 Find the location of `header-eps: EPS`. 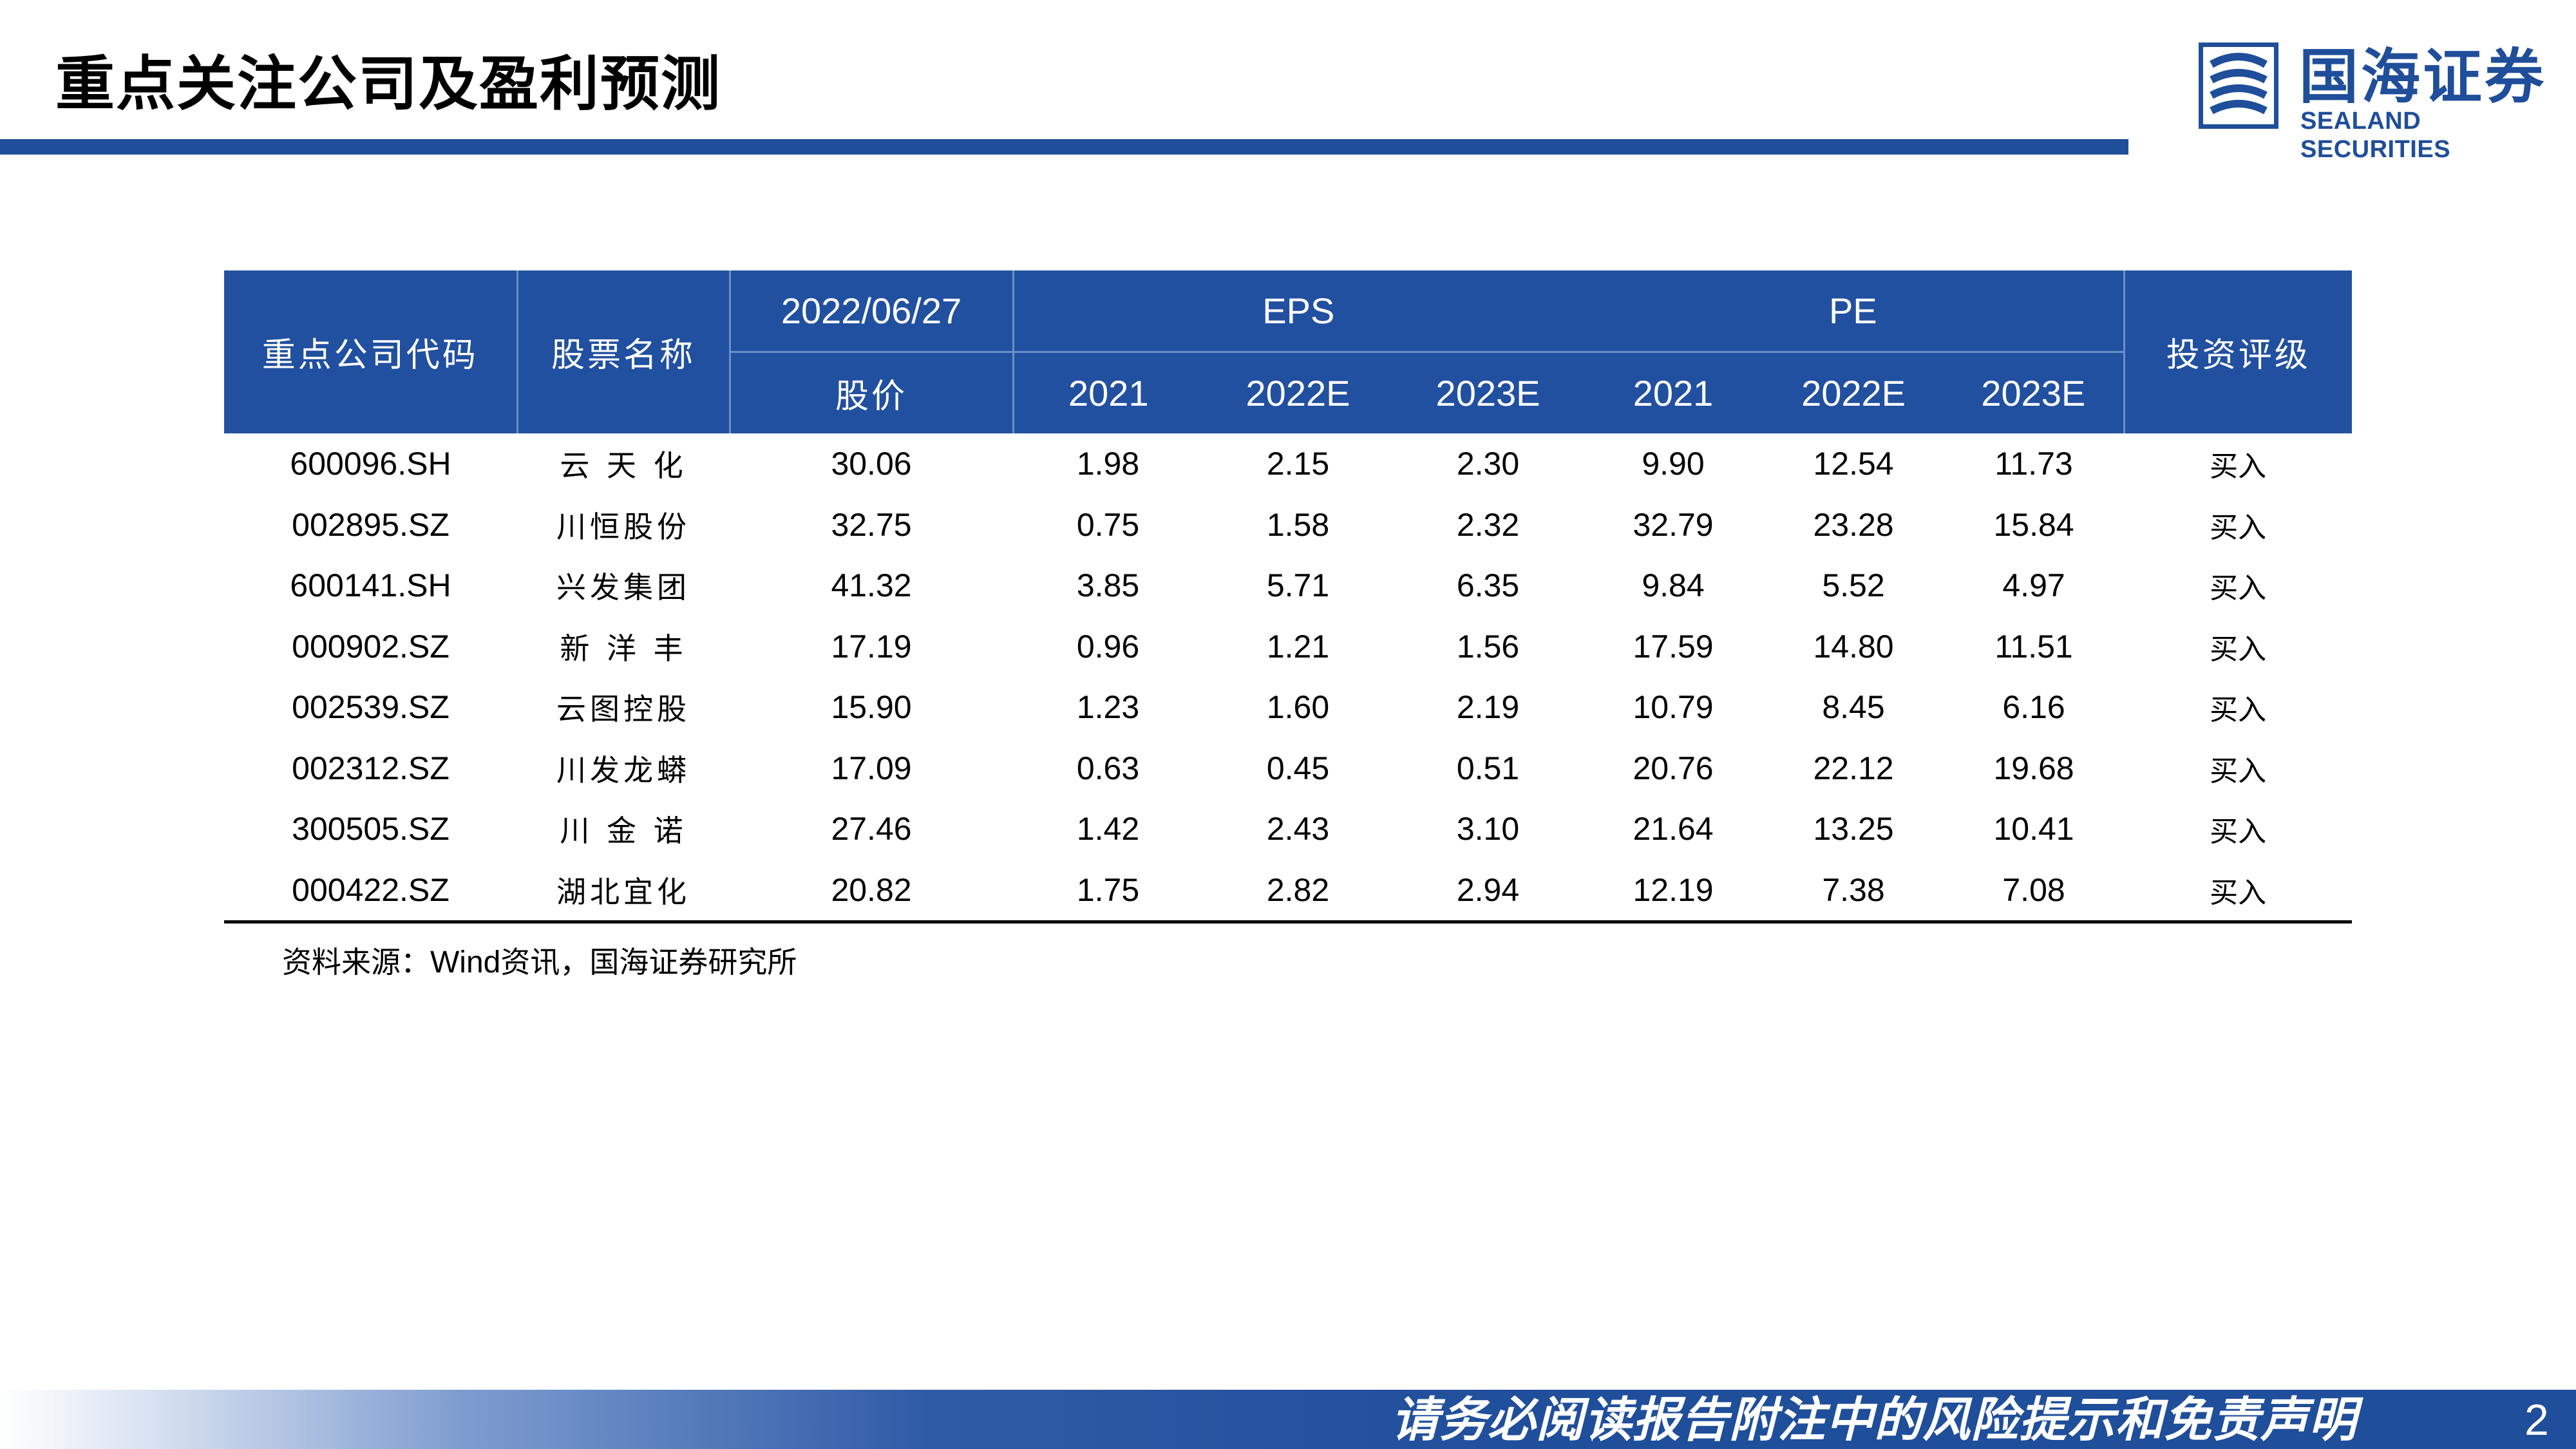

header-eps: EPS is located at coordinates (1298, 311).